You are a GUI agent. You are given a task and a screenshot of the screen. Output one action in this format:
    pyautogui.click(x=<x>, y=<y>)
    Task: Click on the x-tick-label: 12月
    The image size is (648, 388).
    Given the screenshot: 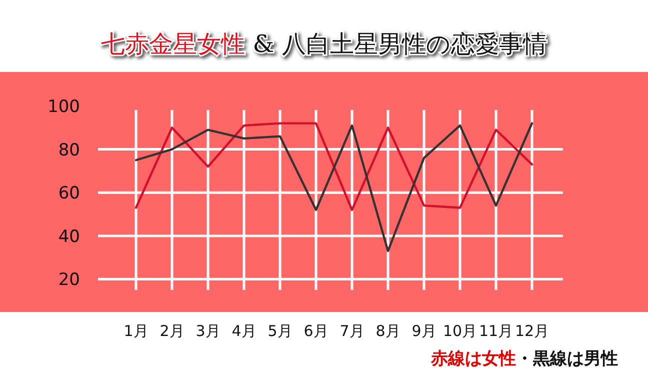 What is the action you would take?
    pyautogui.click(x=532, y=331)
    